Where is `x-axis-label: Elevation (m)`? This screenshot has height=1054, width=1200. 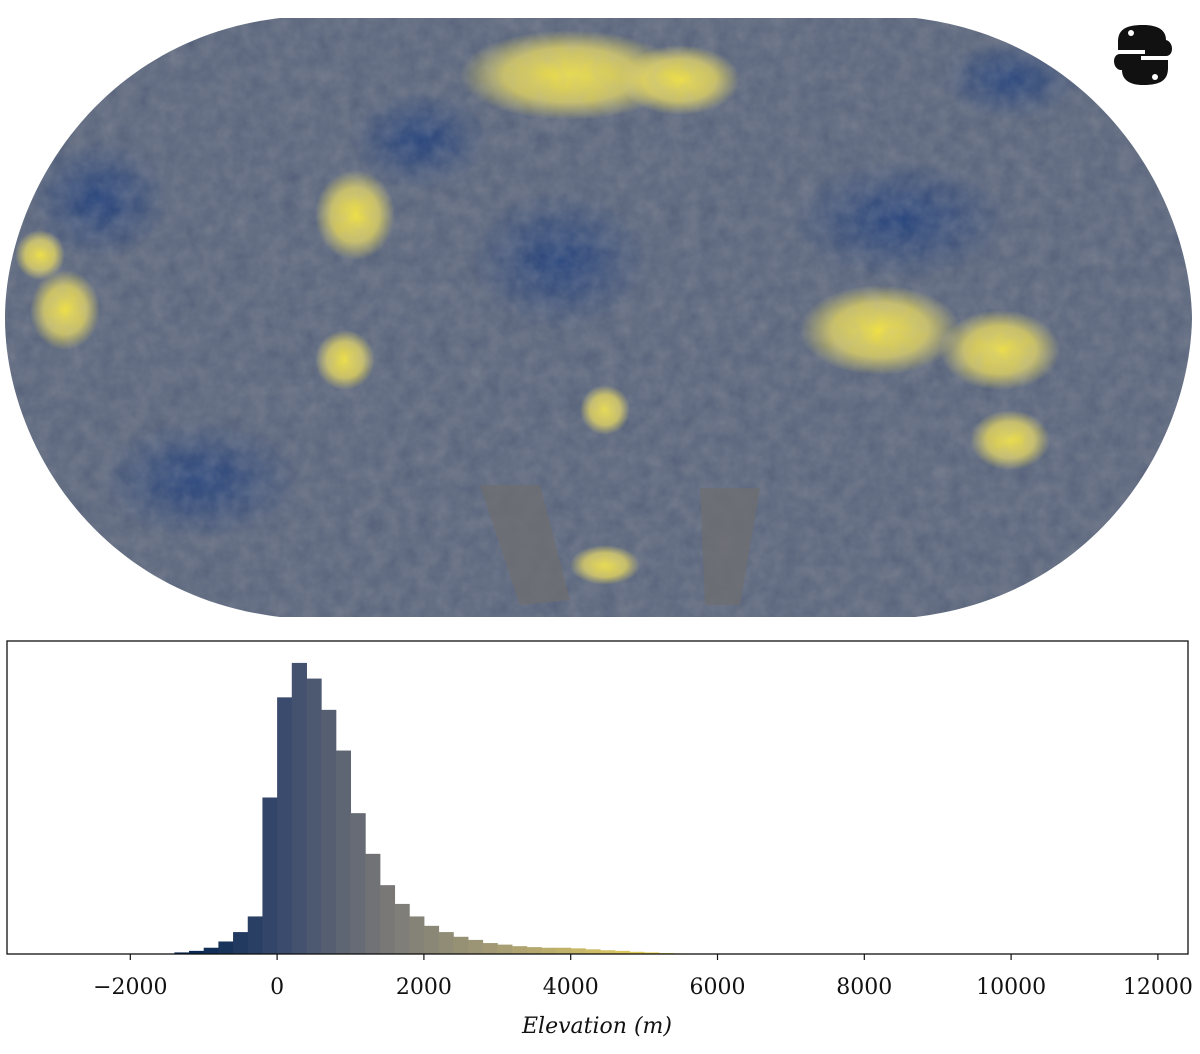 x-axis-label: Elevation (m) is located at coordinates (596, 1026).